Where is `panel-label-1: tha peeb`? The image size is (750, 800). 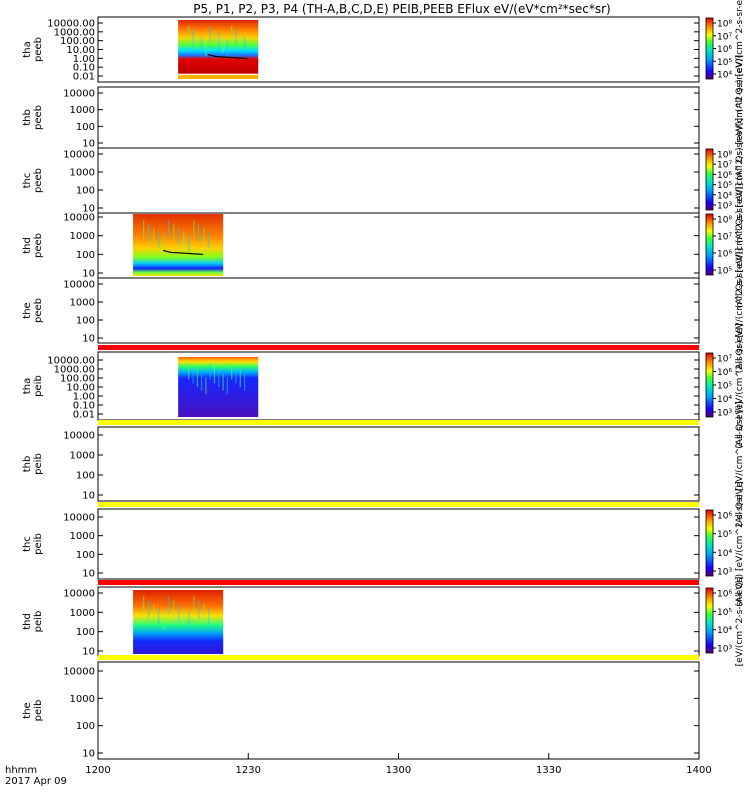 panel-label-1: tha peeb is located at coordinates (33, 49).